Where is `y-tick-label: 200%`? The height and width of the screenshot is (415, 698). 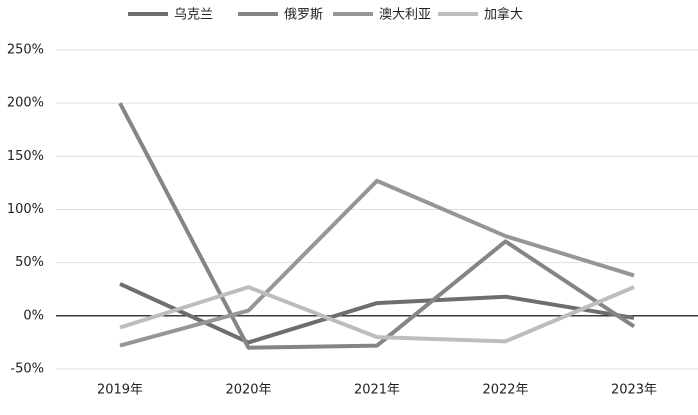
y-tick-label: 200% is located at coordinates (25, 103).